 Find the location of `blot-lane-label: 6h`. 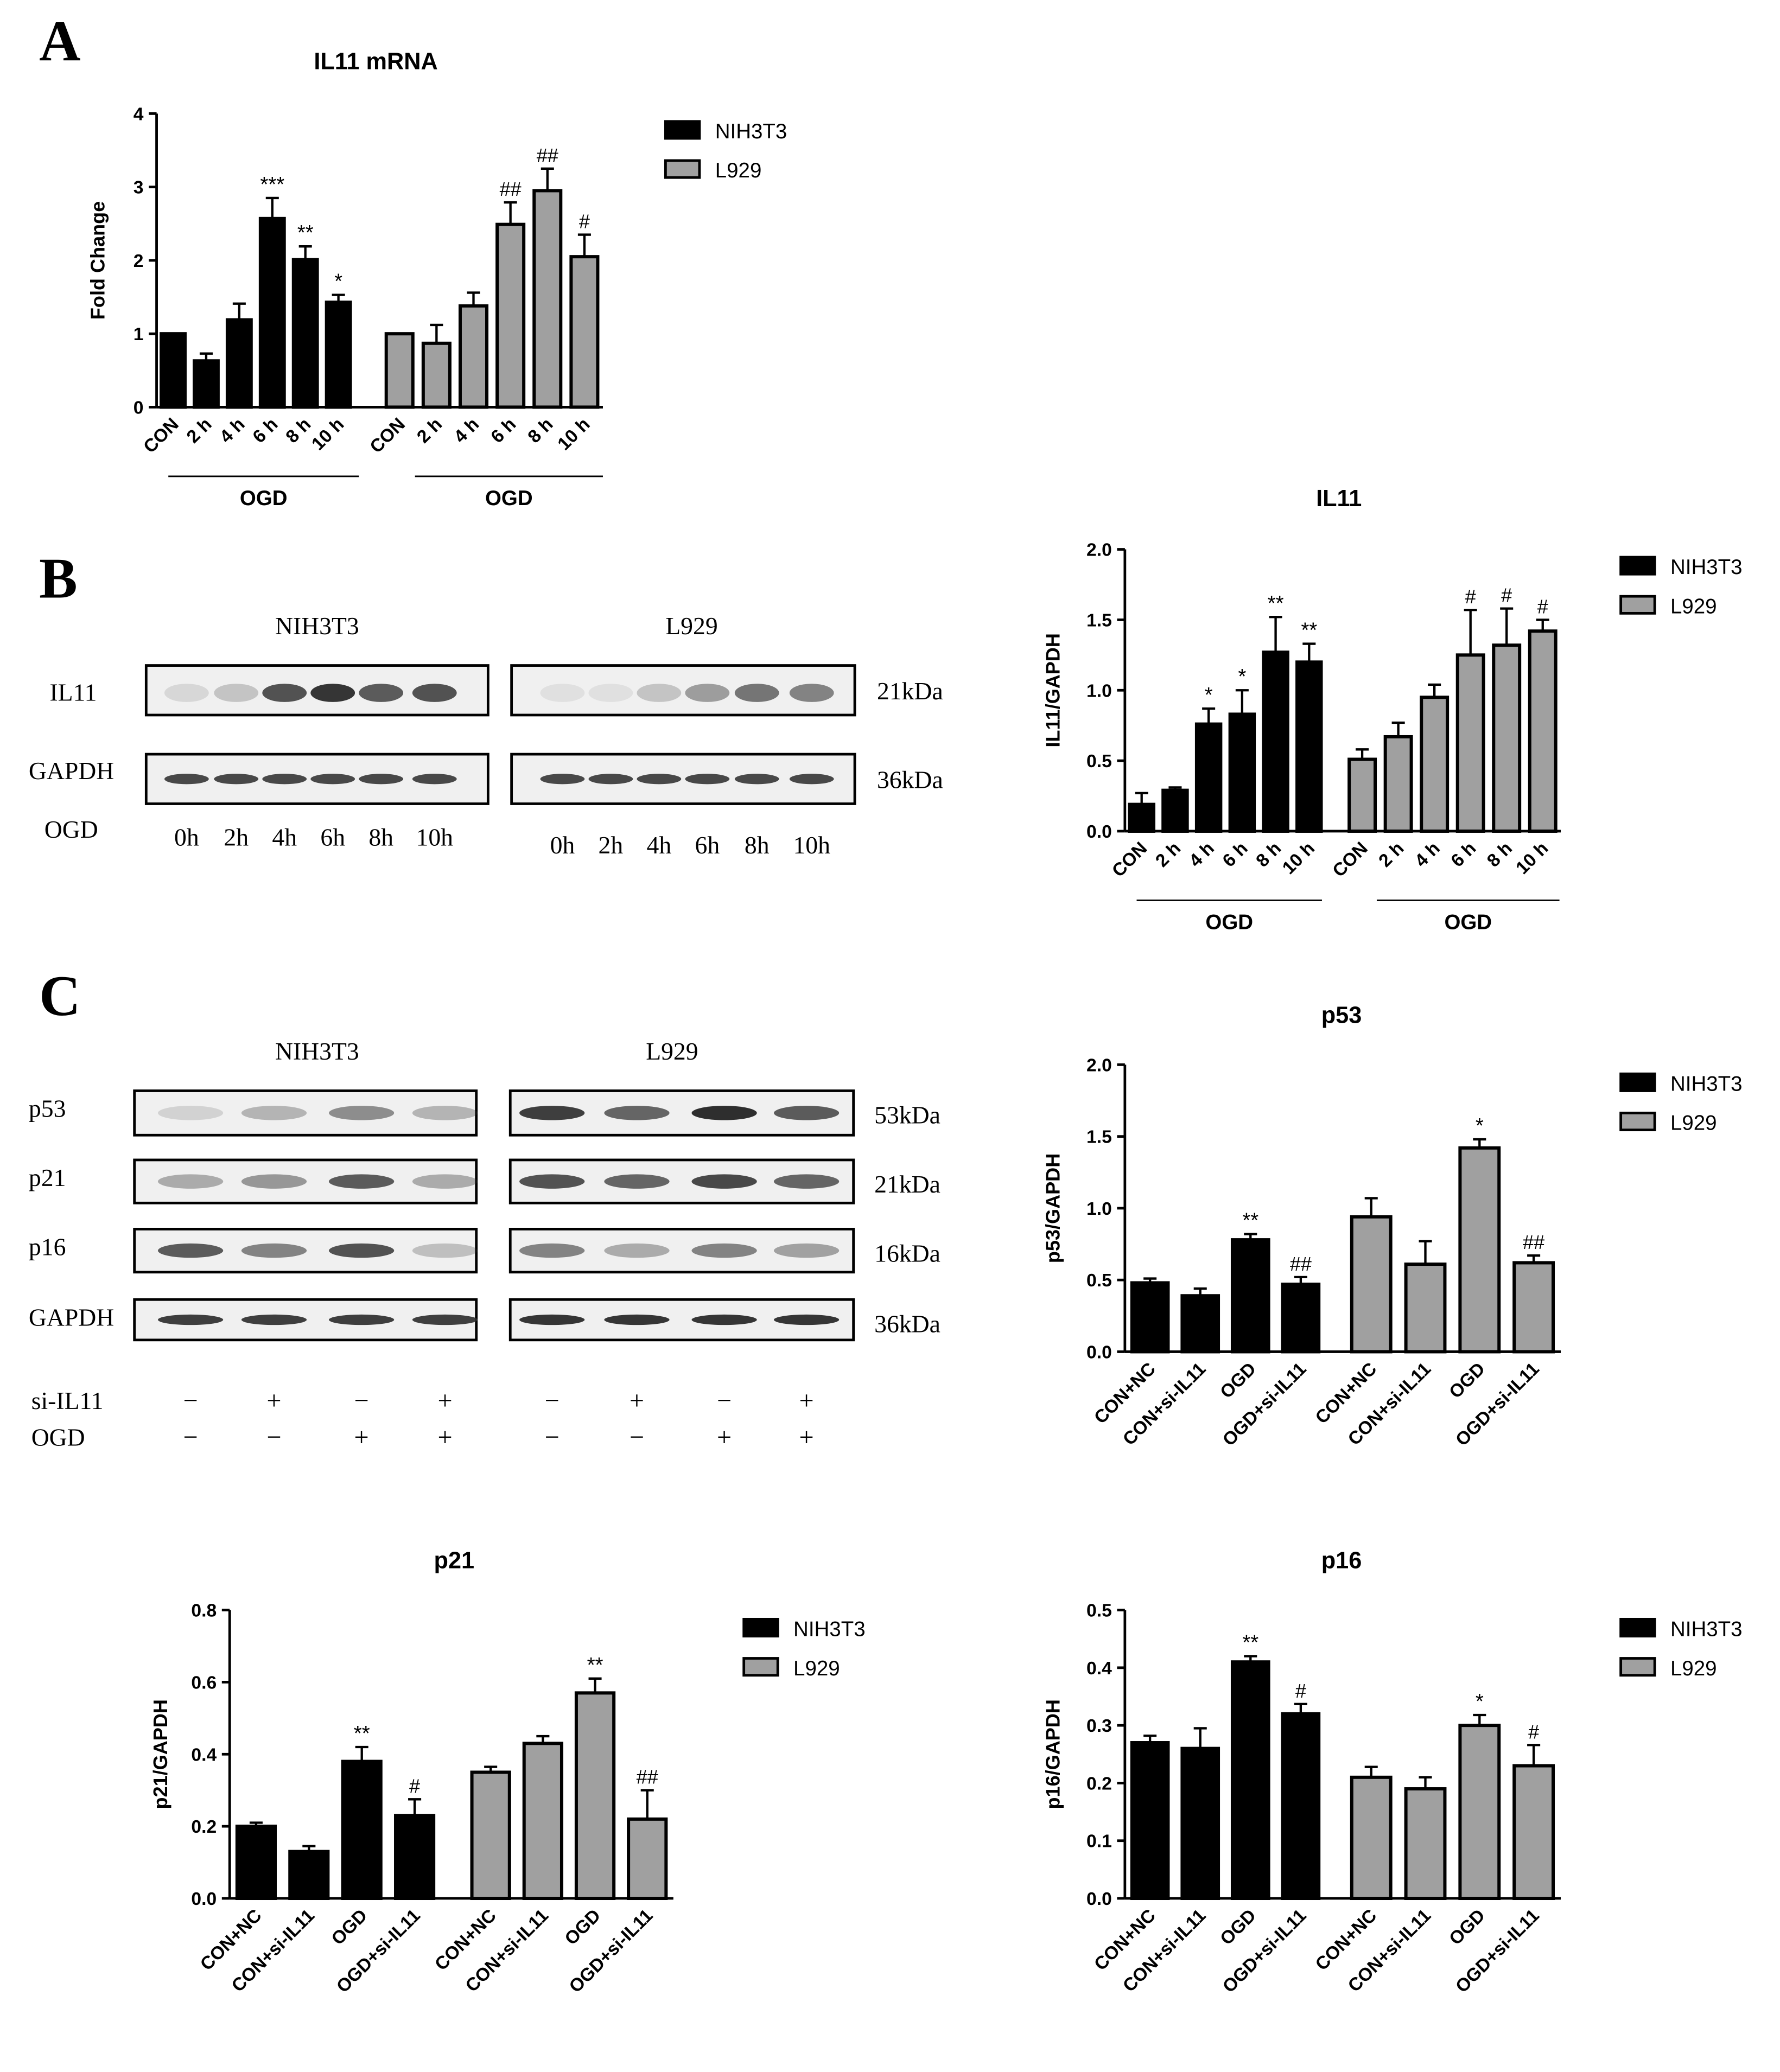

blot-lane-label: 6h is located at coordinates (333, 837).